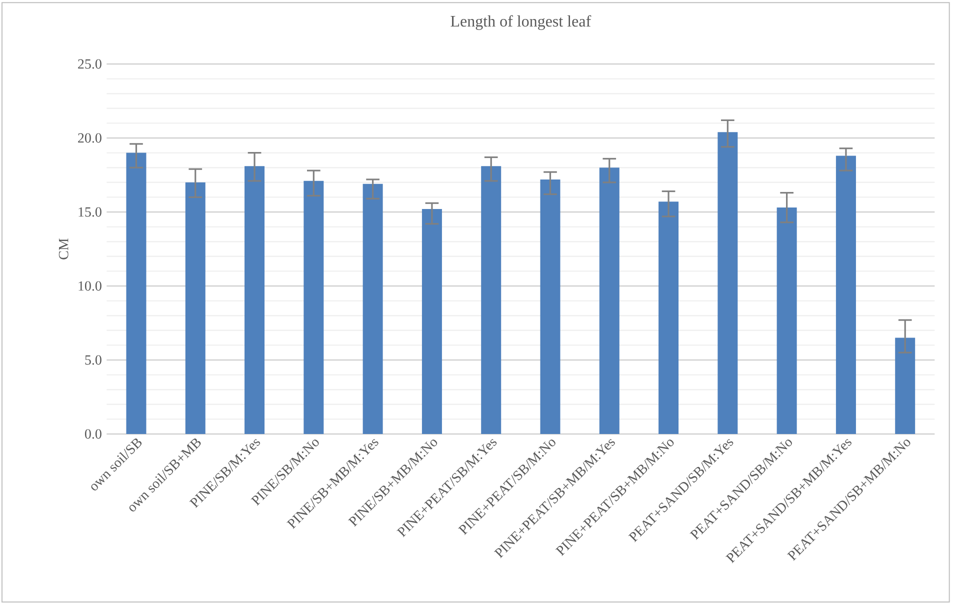 This screenshot has height=604, width=956. What do you see at coordinates (90, 138) in the screenshot?
I see `y-tick-label: 20.0` at bounding box center [90, 138].